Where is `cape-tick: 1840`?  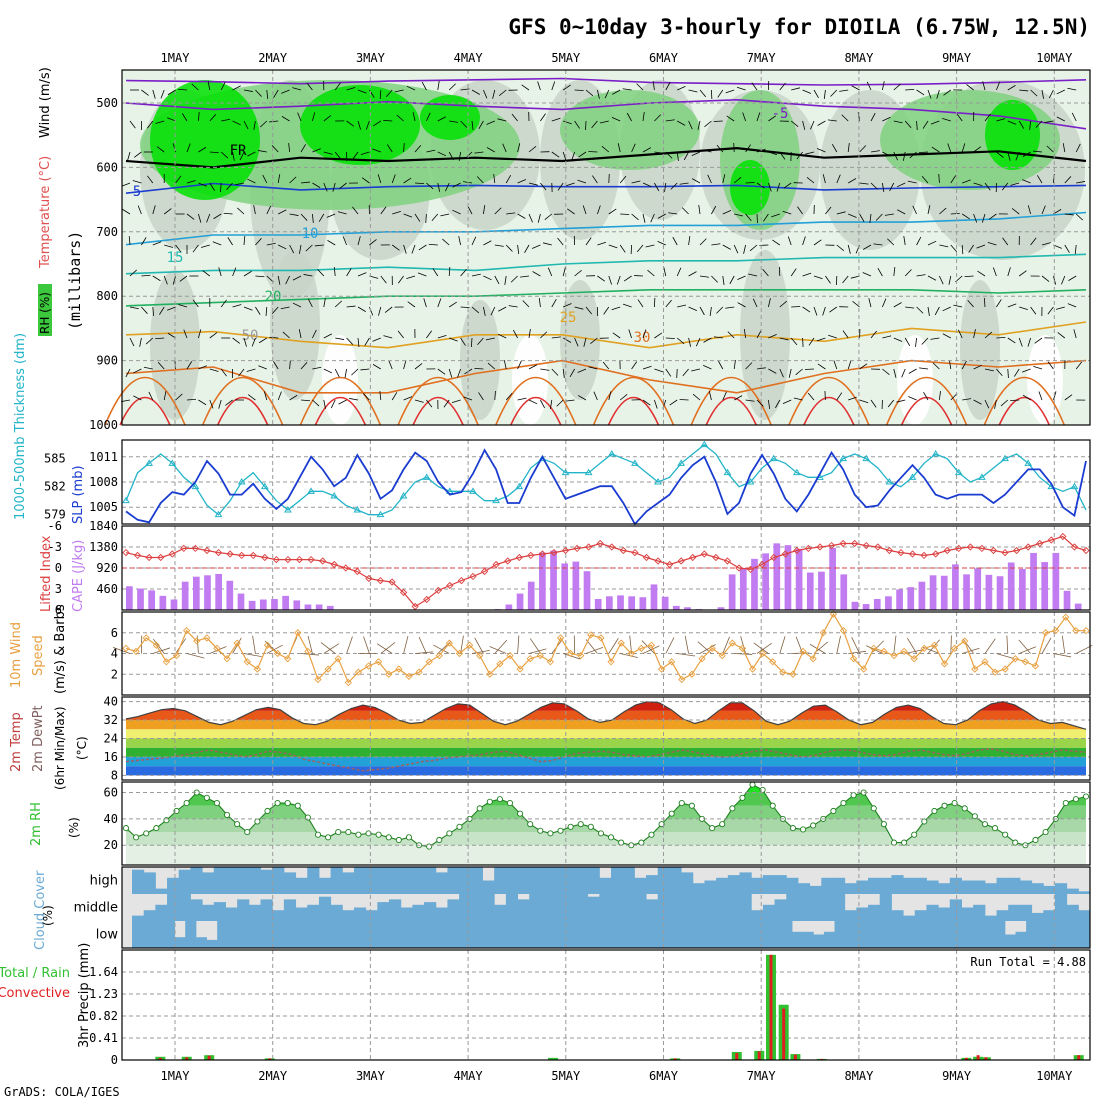
cape-tick: 1840 is located at coordinates (103, 526).